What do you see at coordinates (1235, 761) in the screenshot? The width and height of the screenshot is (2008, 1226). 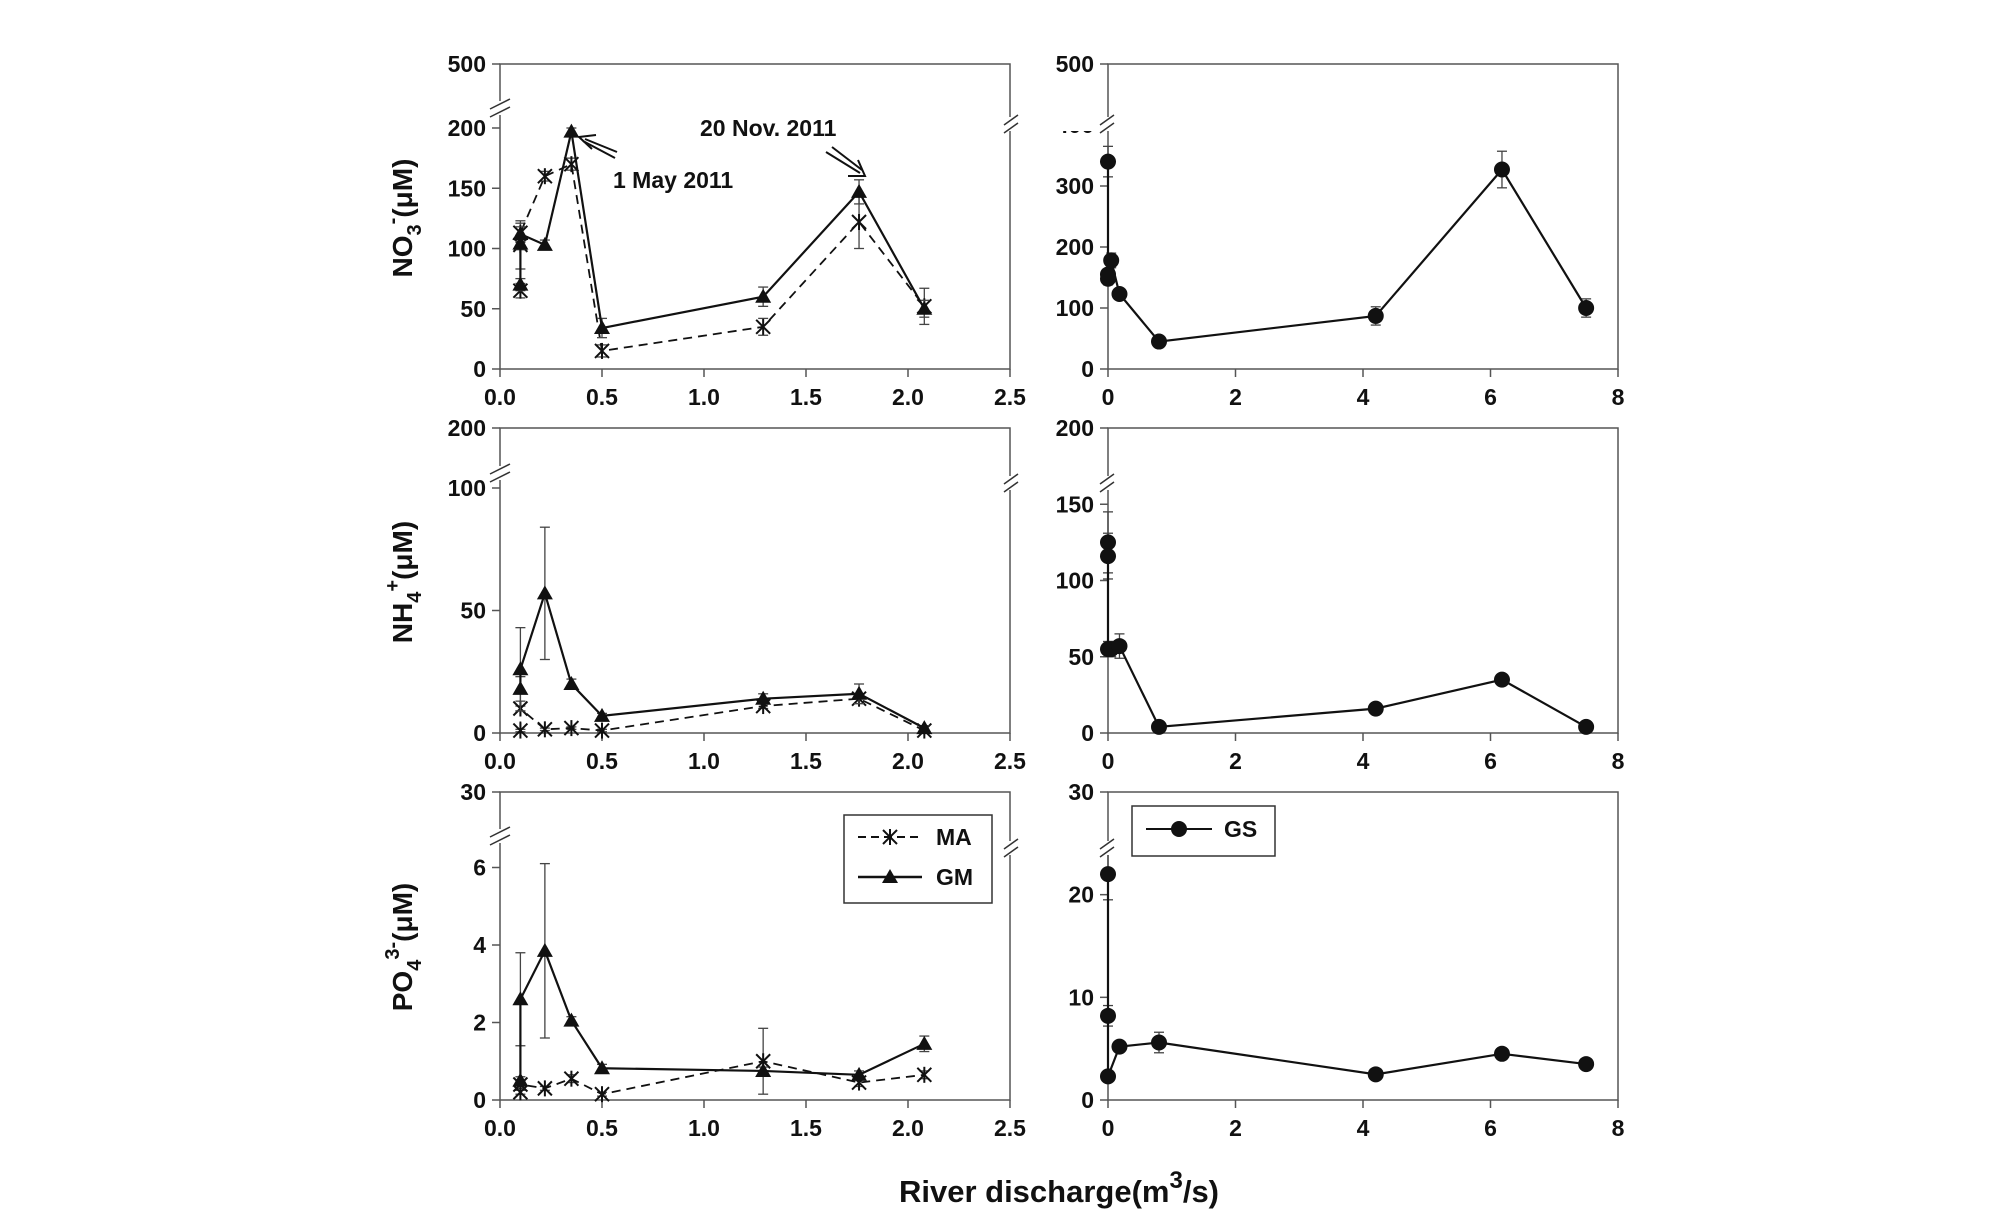 I see `ammonium-right-xtick-label: 2` at bounding box center [1235, 761].